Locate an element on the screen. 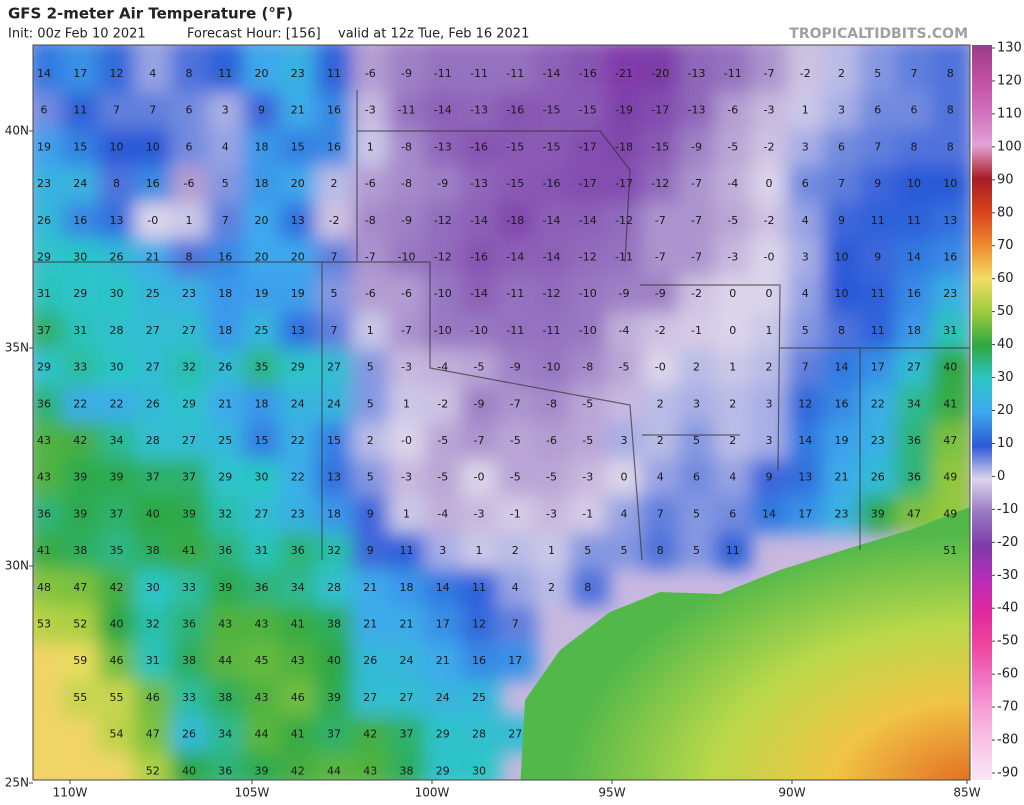 This screenshot has height=805, width=1024. temp-value: 20 is located at coordinates (262, 220).